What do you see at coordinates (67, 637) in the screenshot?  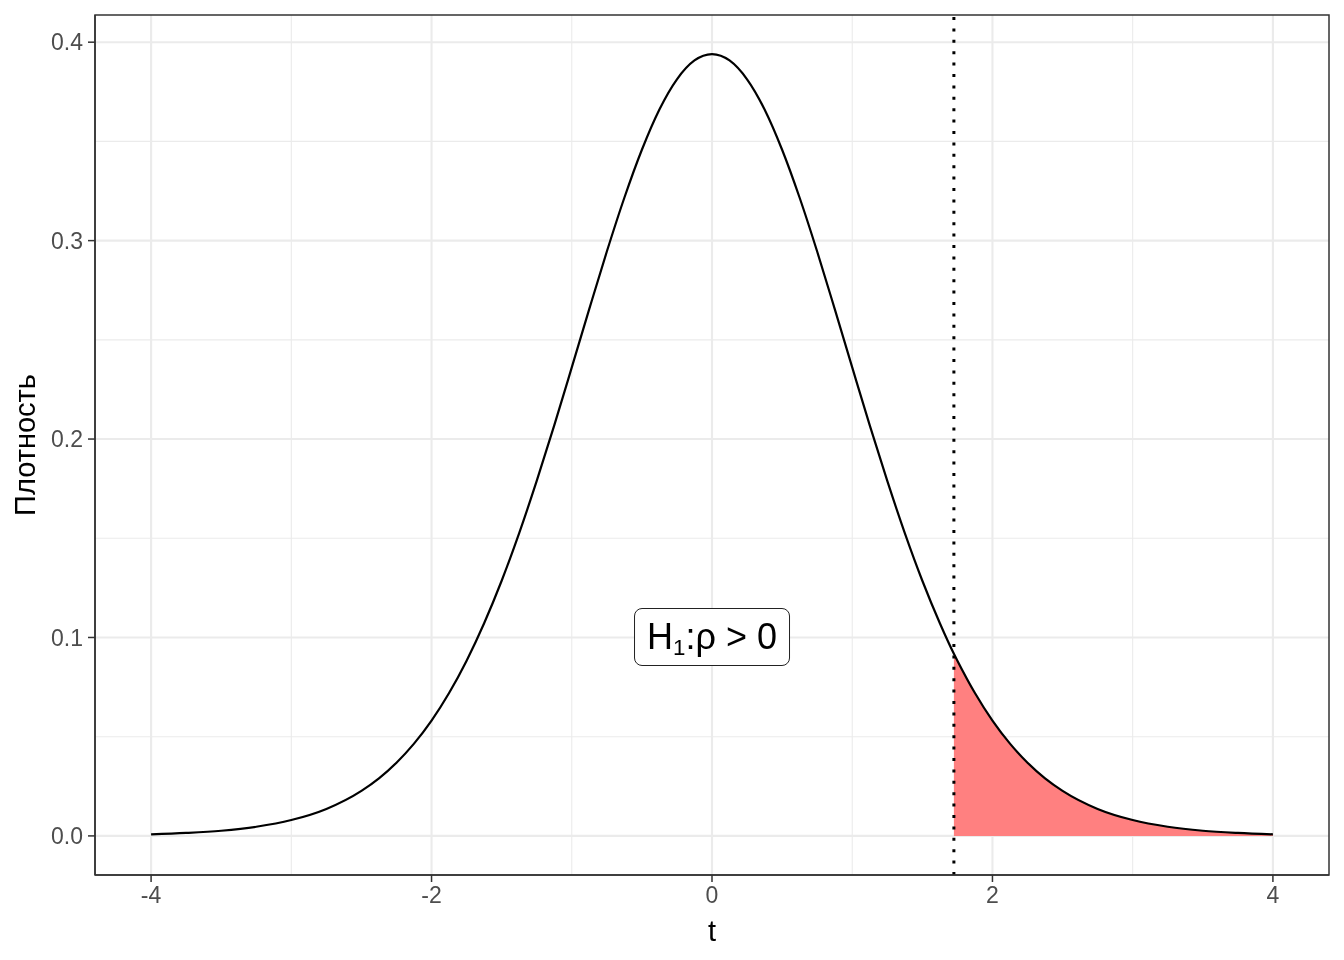 I see `y-tick-label: 0.1` at bounding box center [67, 637].